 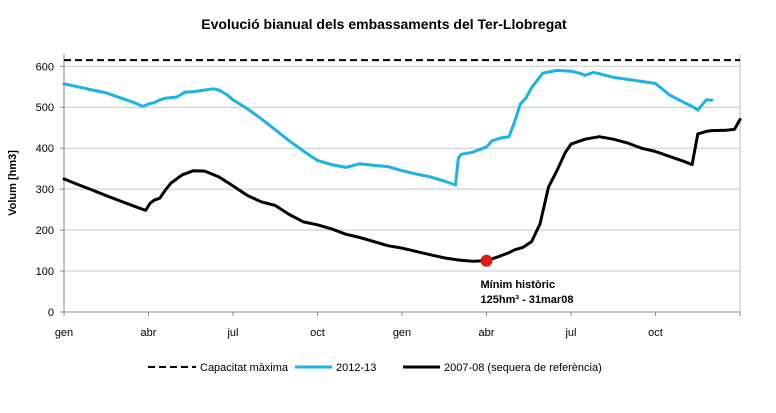 What do you see at coordinates (45, 190) in the screenshot?
I see `y-tick-300: 300` at bounding box center [45, 190].